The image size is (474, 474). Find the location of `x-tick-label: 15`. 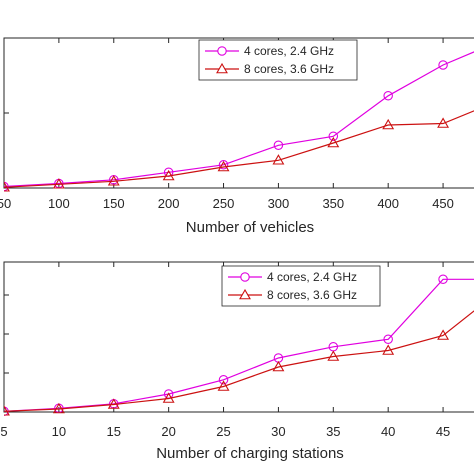

x-tick-label: 15 is located at coordinates (114, 431).